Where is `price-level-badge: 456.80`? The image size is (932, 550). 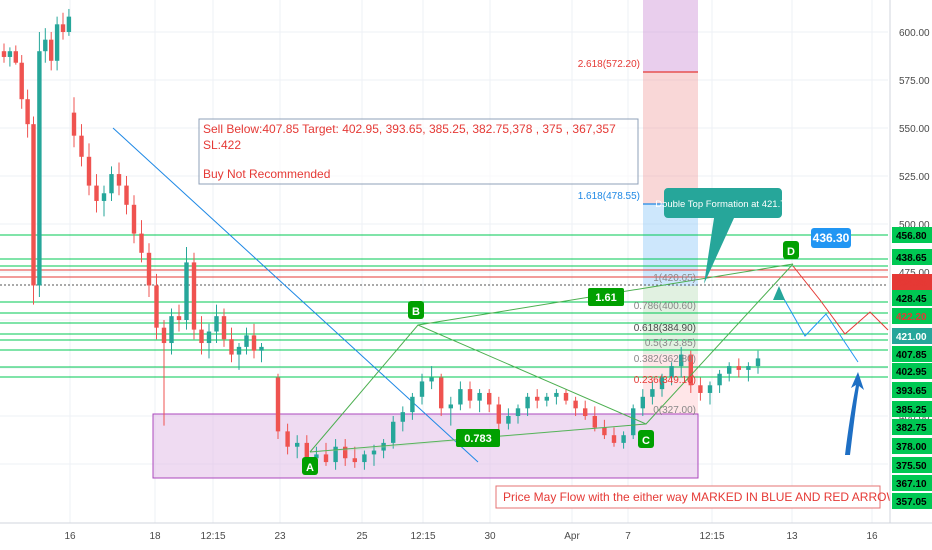
price-level-badge: 456.80 is located at coordinates (912, 235).